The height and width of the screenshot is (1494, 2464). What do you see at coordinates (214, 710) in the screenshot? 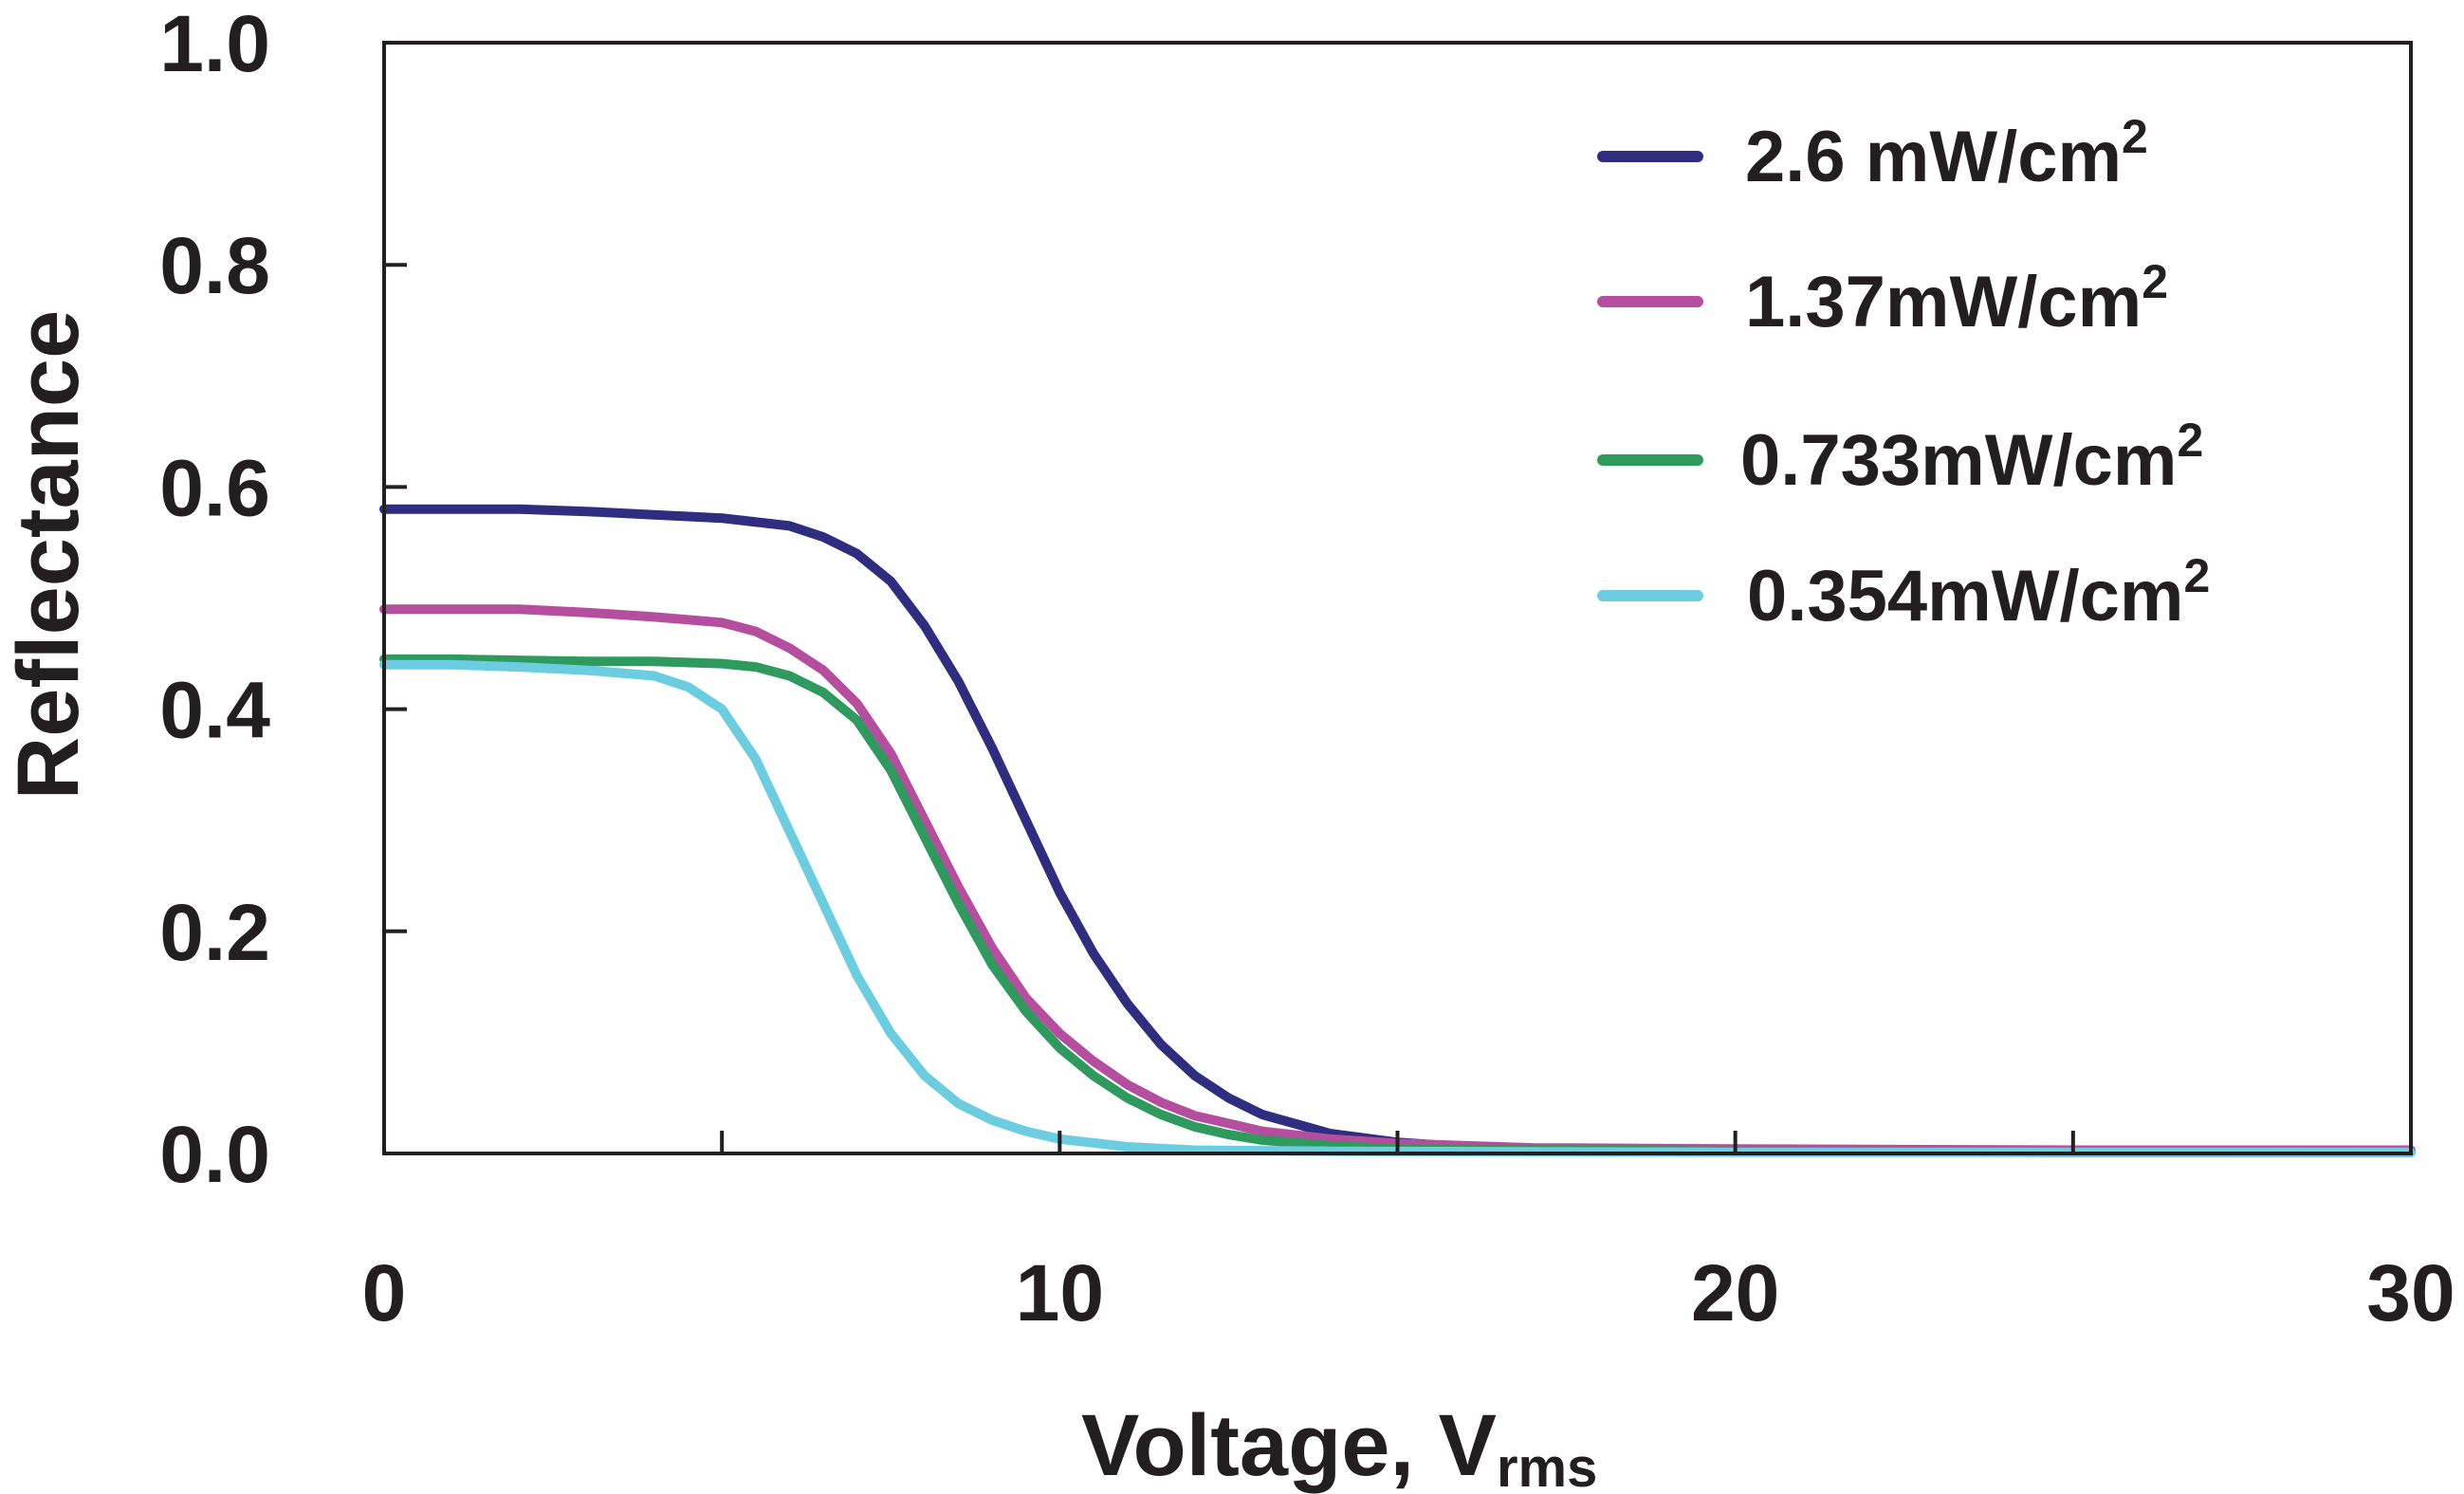
I see `y-tick-label: 0.4` at bounding box center [214, 710].